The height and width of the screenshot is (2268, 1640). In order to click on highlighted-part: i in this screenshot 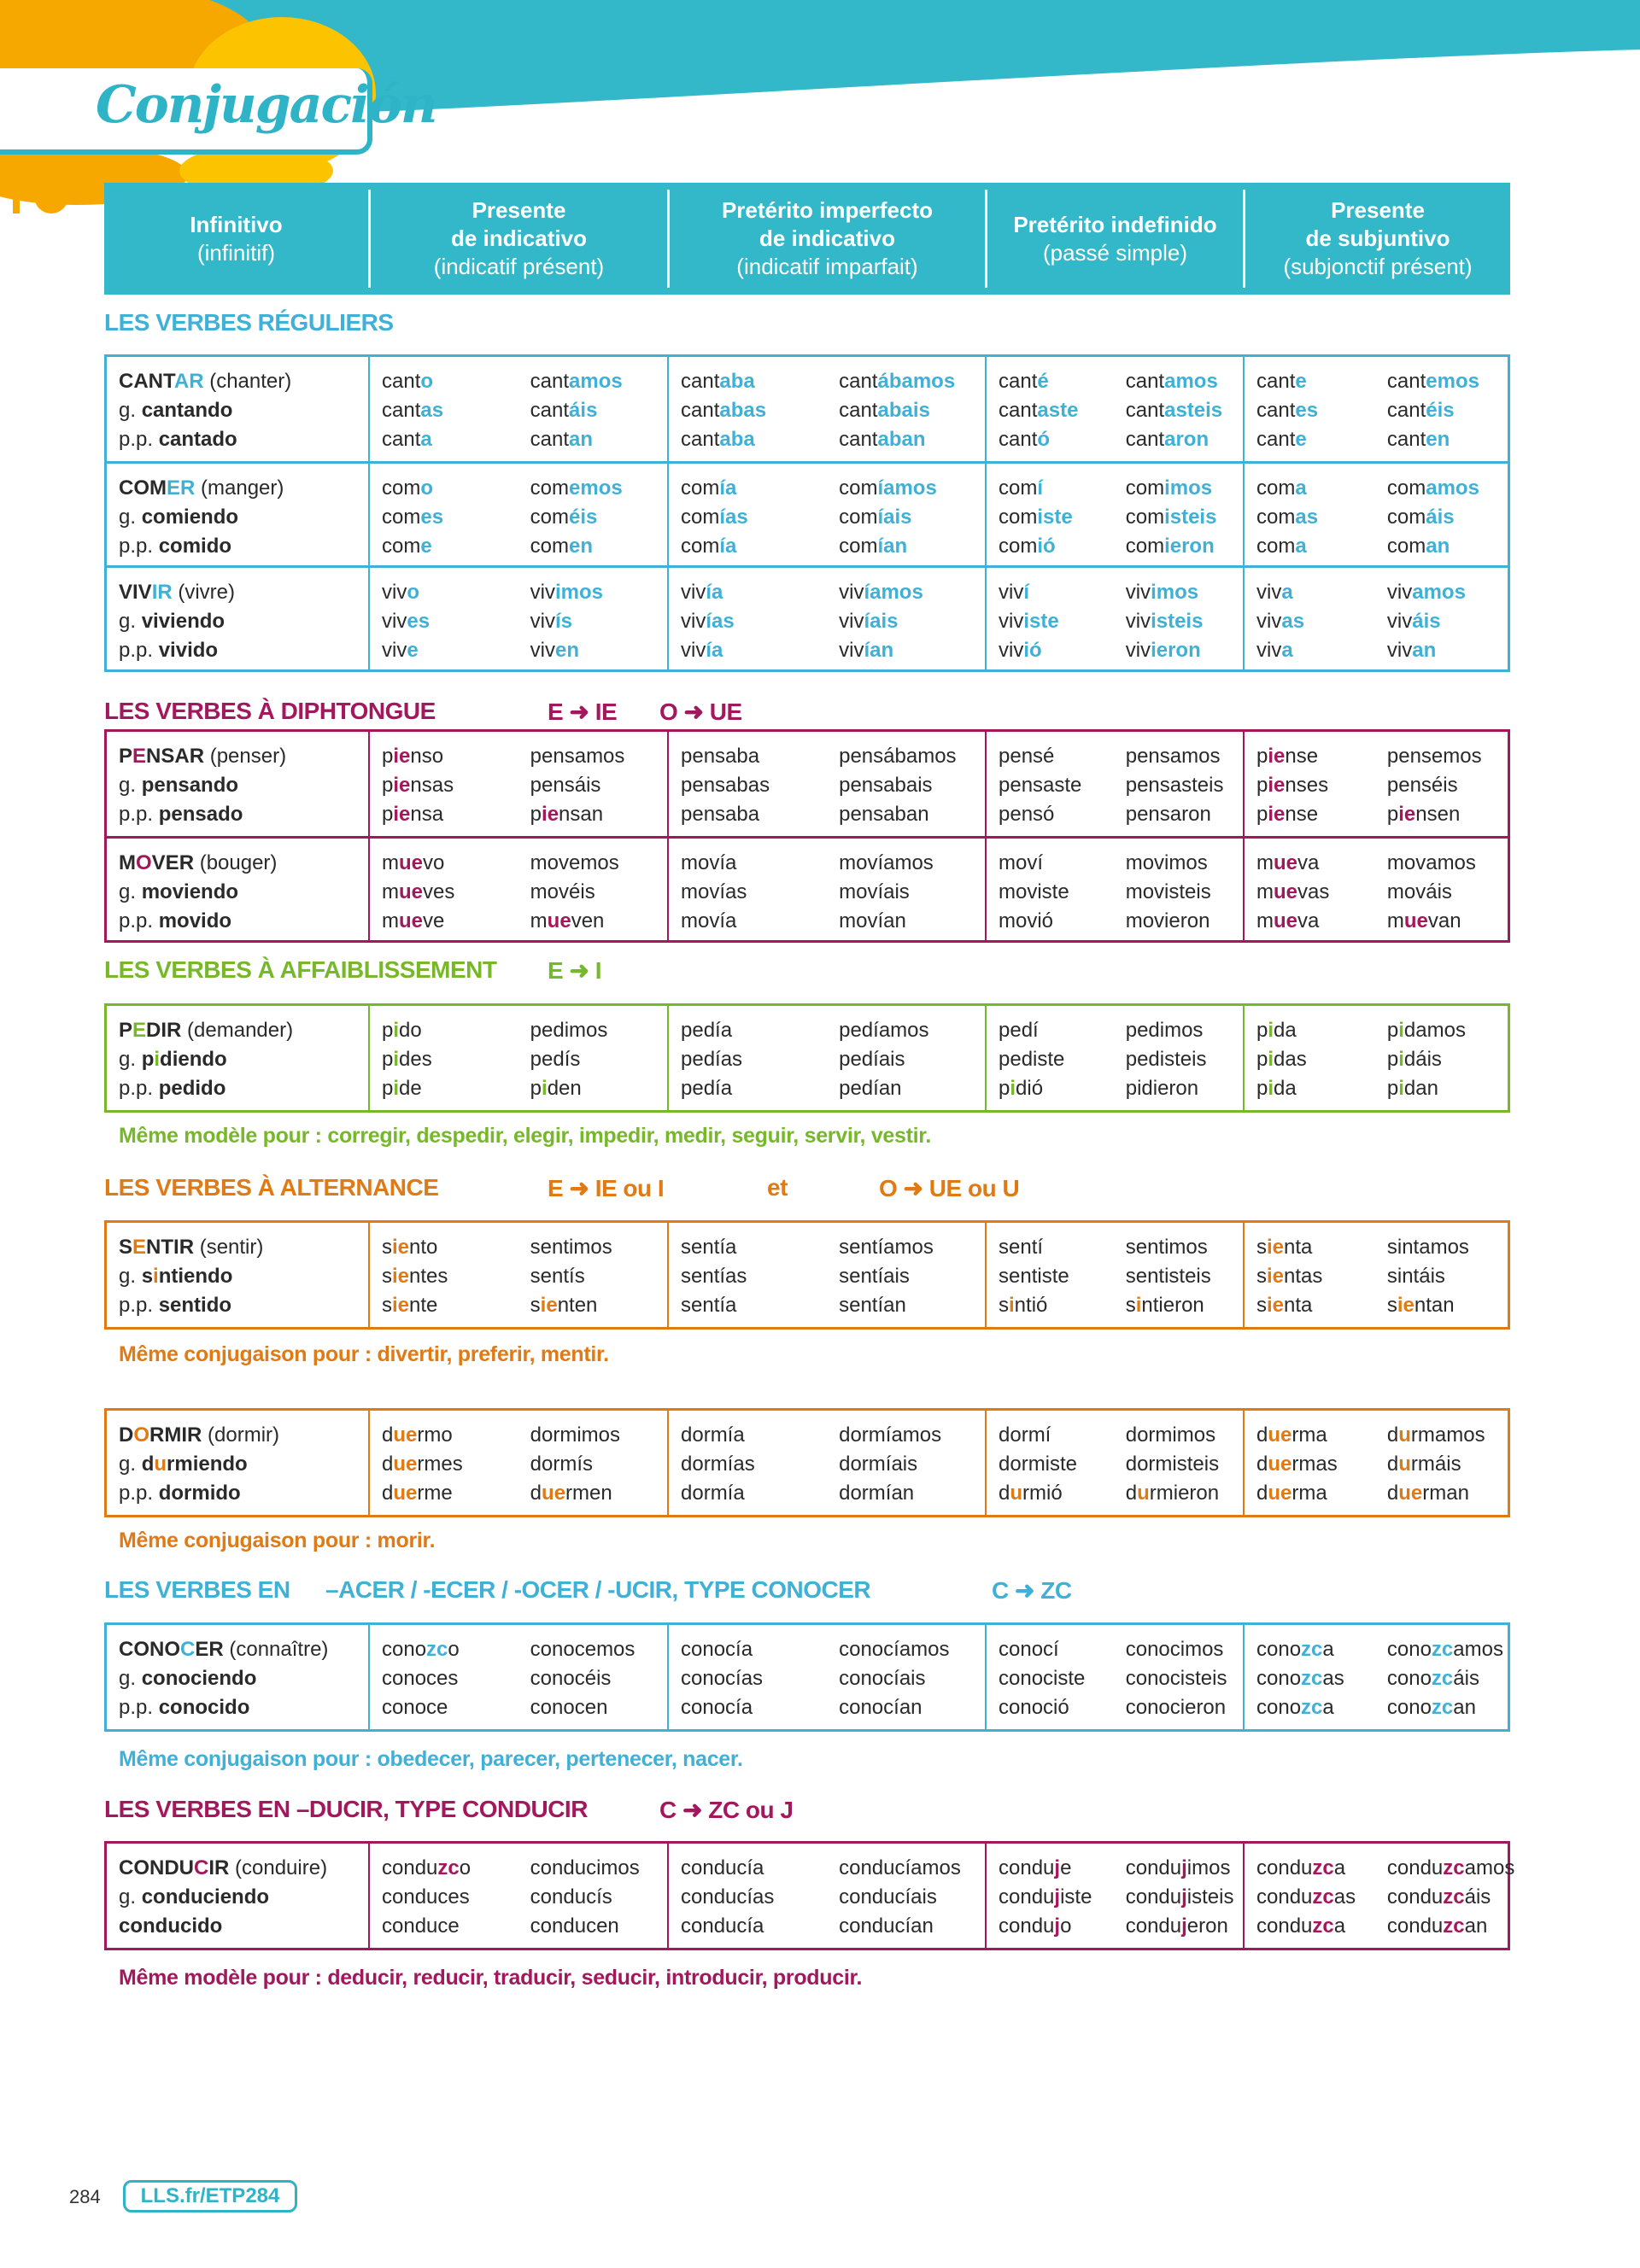, I will do `click(396, 1059)`.